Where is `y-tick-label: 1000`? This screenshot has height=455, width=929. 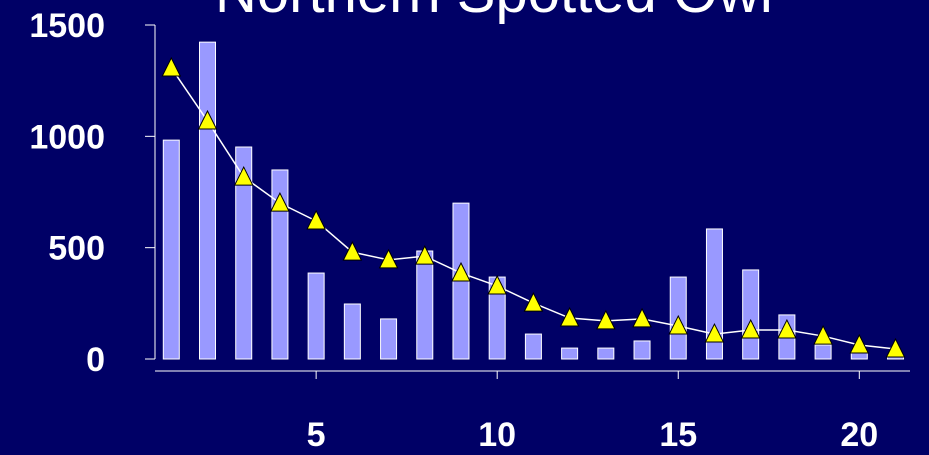
y-tick-label: 1000 is located at coordinates (67, 137).